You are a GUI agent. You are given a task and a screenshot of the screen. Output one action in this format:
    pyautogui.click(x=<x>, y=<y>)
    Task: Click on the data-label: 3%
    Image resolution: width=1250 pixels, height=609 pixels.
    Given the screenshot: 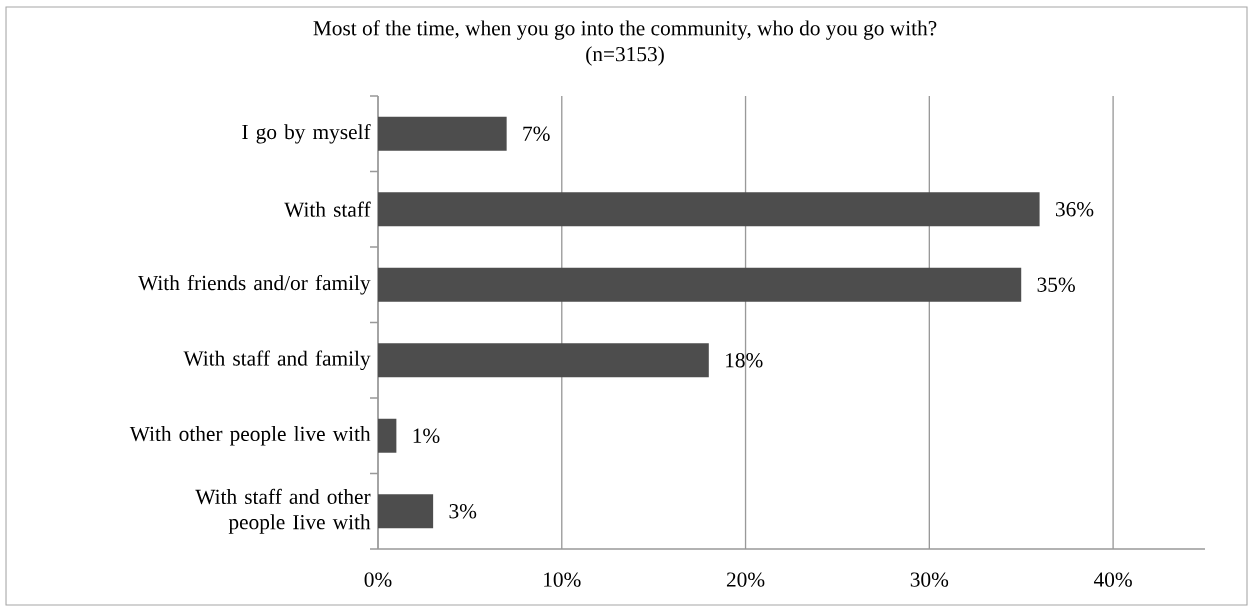 What is the action you would take?
    pyautogui.click(x=463, y=511)
    